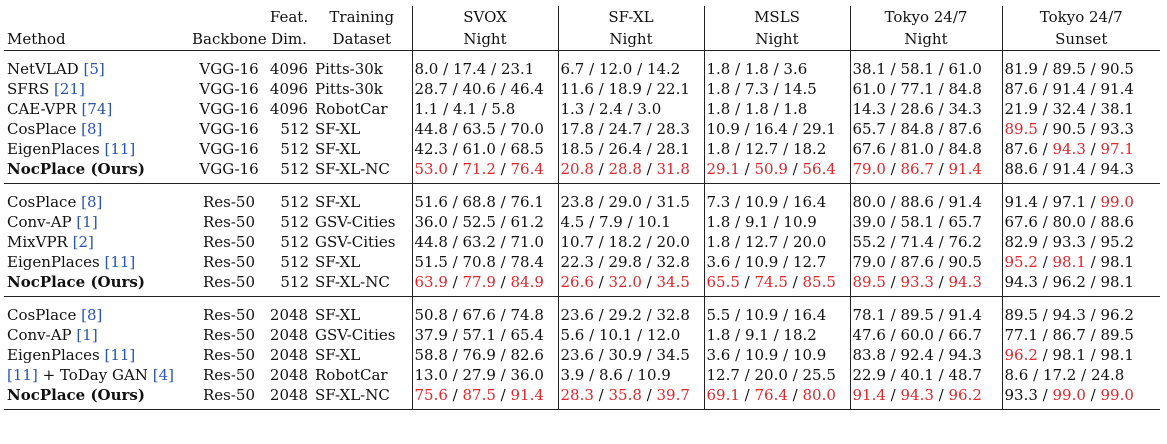 Image resolution: width=1167 pixels, height=444 pixels. What do you see at coordinates (771, 129) in the screenshot?
I see `recall-value: 16.4` at bounding box center [771, 129].